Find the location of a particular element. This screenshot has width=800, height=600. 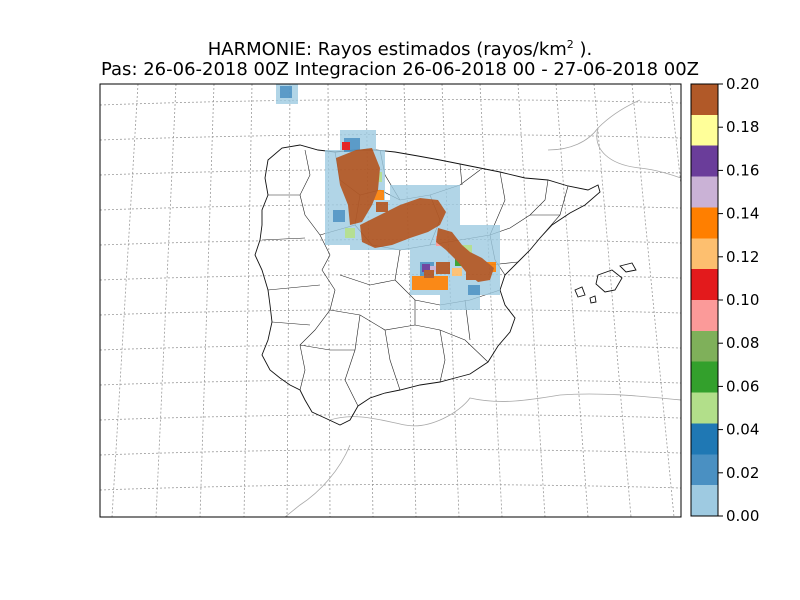

colorbar-tick-label: 0.20 is located at coordinates (742, 84).